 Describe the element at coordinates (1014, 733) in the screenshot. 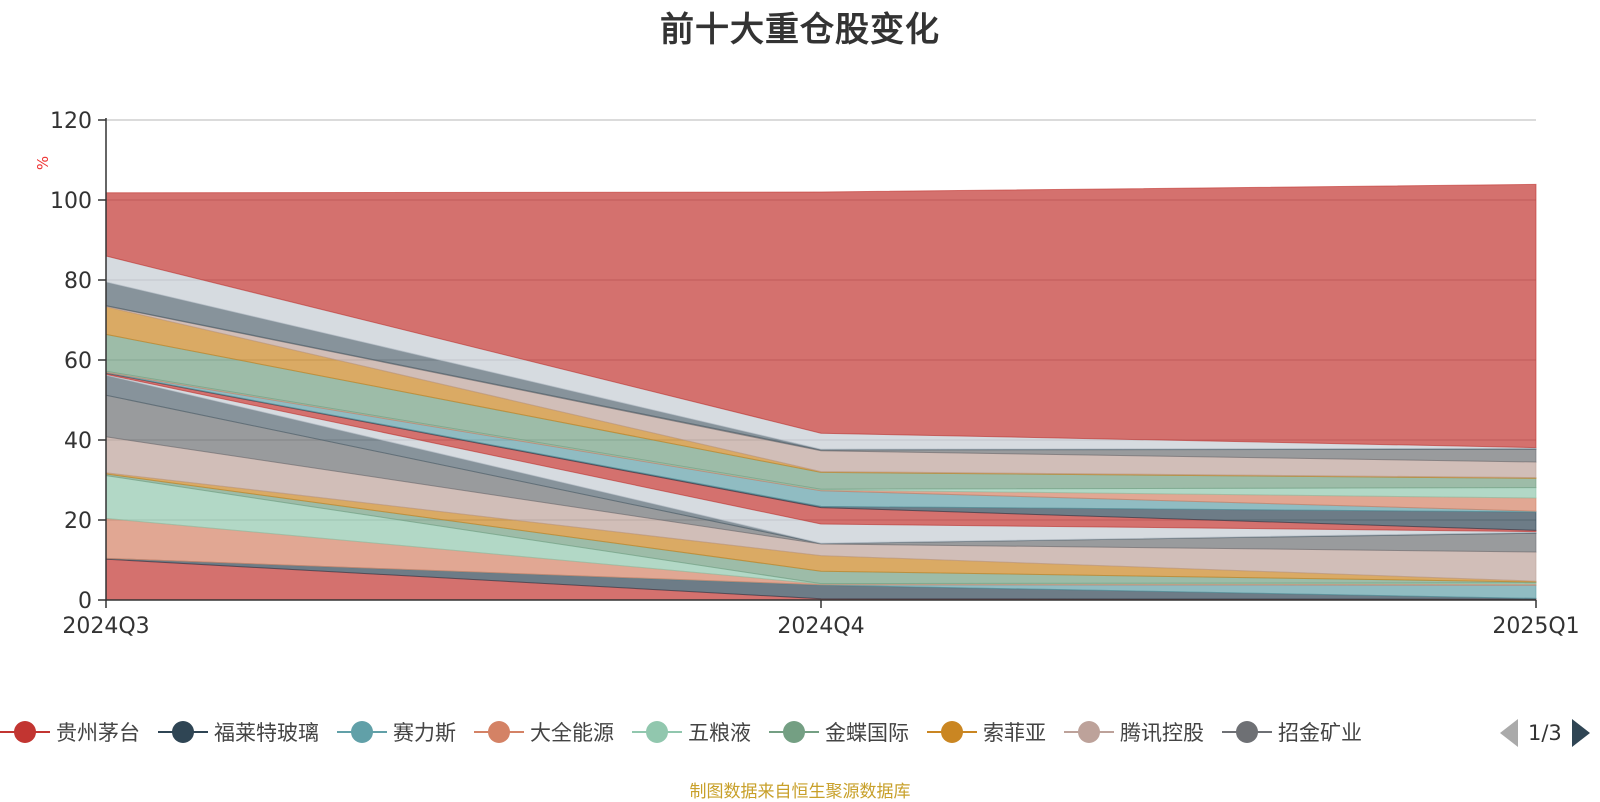

I see `legend-label: 索菲亚` at that location.